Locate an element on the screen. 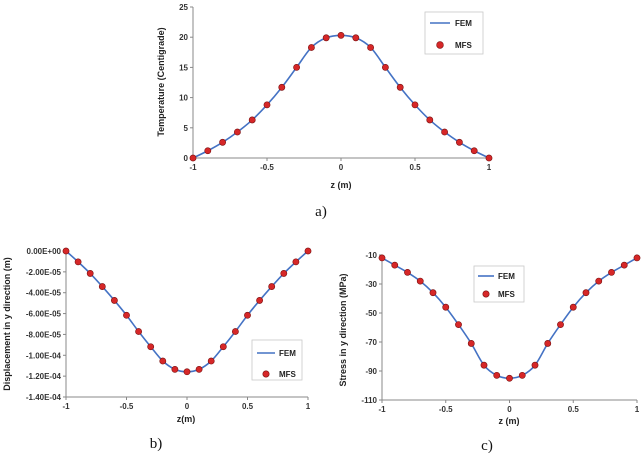 Image resolution: width=642 pixels, height=457 pixels. chart-temperature-xlabel: z (m) is located at coordinates (341, 185).